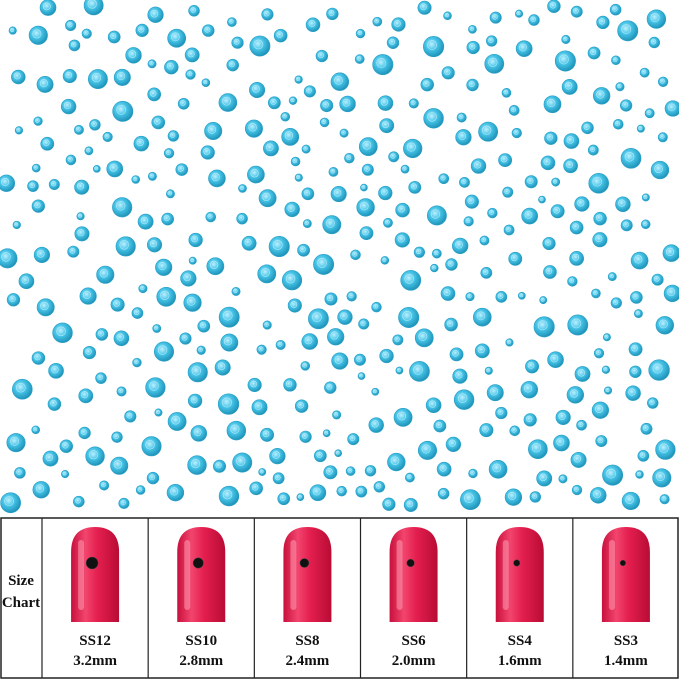  Describe the element at coordinates (611, 575) in the screenshot. I see `nail-shine` at that location.